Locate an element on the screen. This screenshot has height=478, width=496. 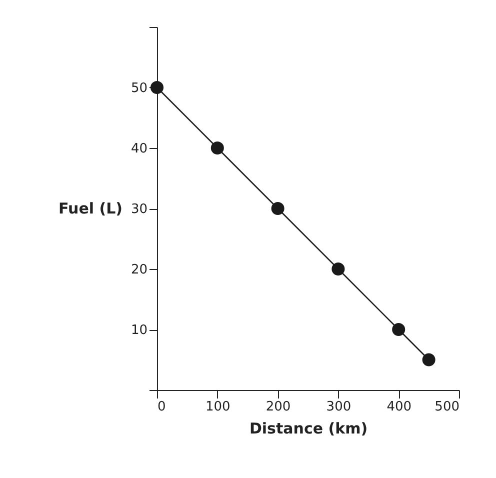
x-tick-label: 400 is located at coordinates (399, 407).